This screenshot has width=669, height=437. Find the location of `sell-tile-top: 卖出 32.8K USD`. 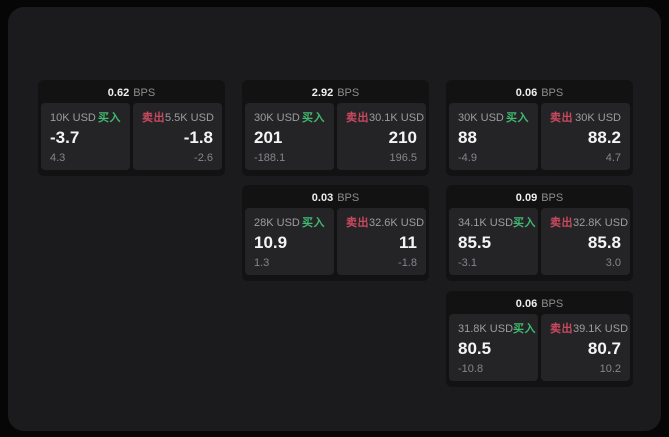

sell-tile-top: 卖出 32.8K USD is located at coordinates (589, 223).